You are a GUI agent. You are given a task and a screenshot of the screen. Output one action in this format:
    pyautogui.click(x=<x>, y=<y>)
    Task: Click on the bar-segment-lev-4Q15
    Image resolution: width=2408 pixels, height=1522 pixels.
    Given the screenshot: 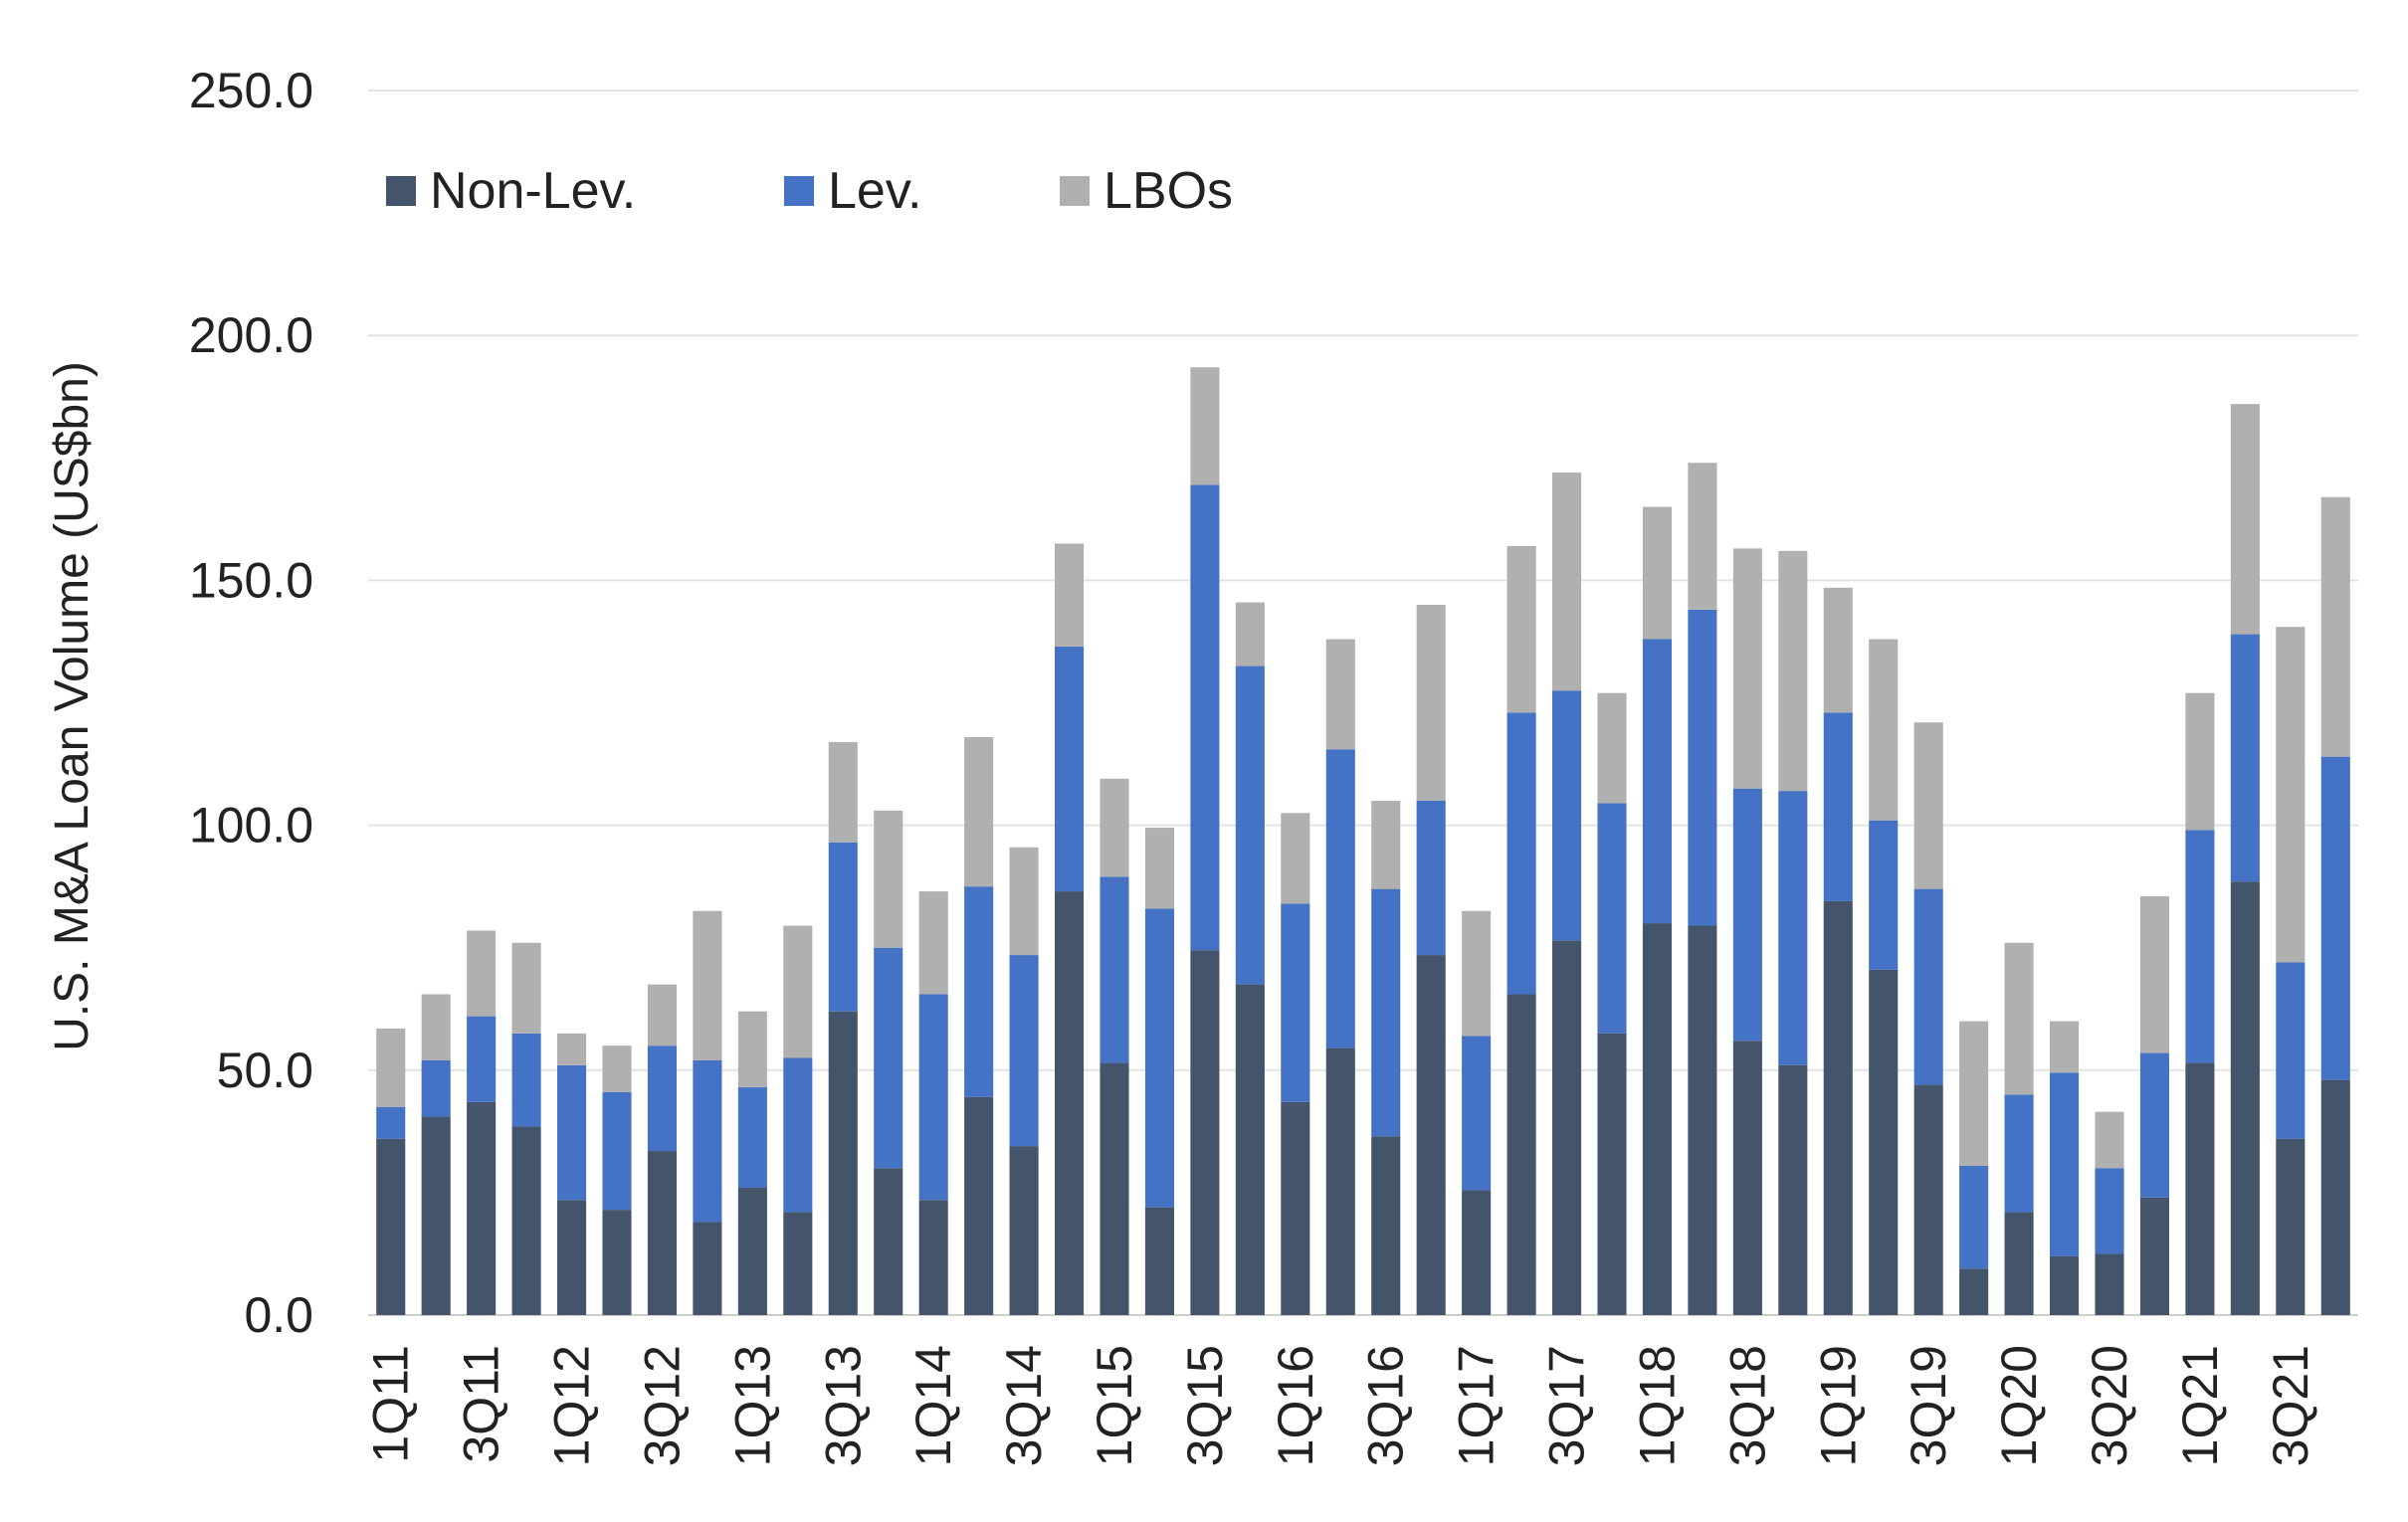 What is the action you would take?
    pyautogui.click(x=1250, y=825)
    